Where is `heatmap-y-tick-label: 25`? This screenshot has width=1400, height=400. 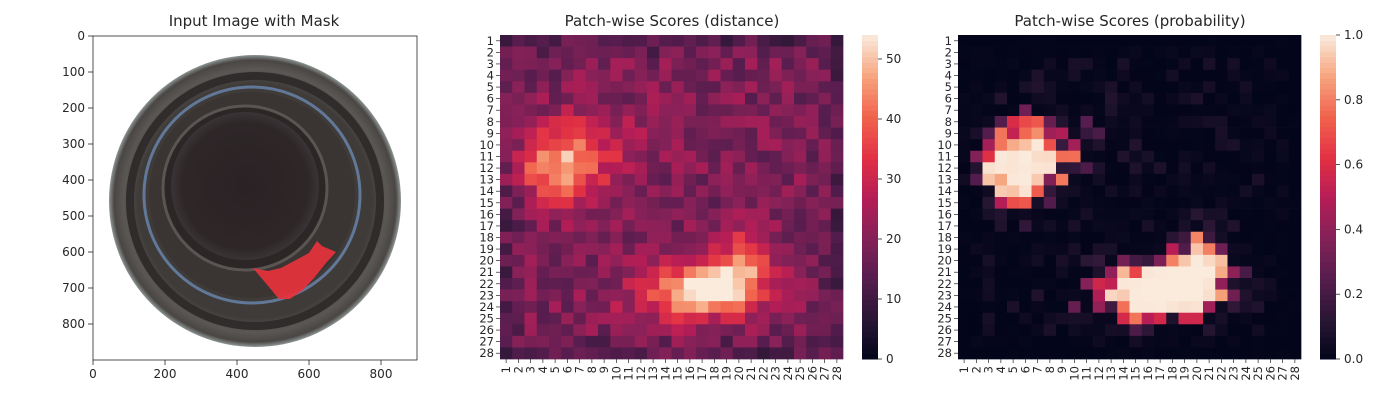
heatmap-y-tick-label: 25 is located at coordinates (944, 319).